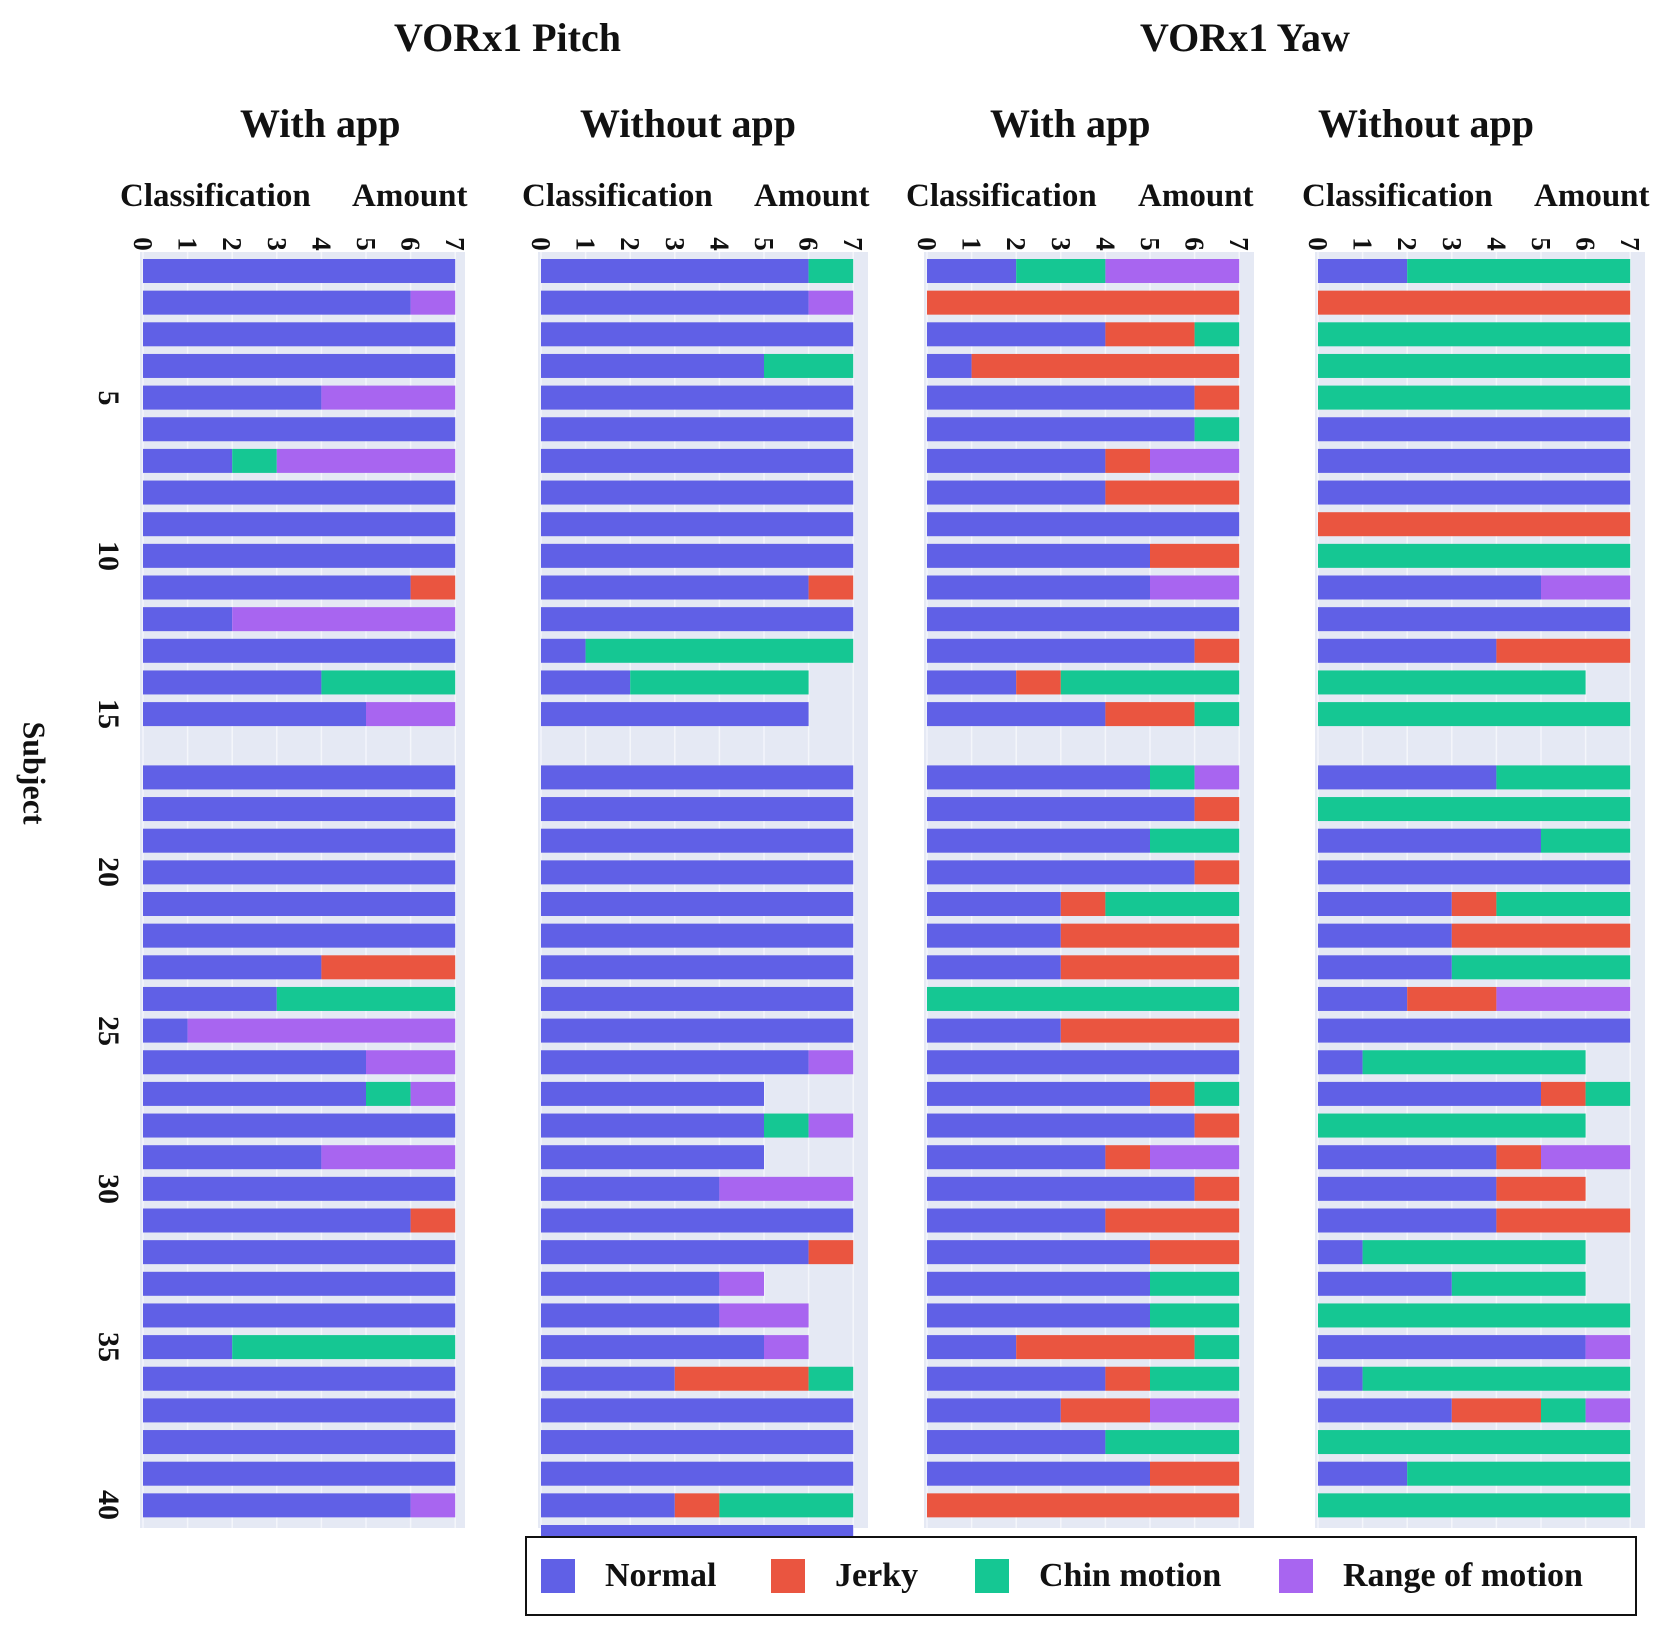 The height and width of the screenshot is (1633, 1677). Describe the element at coordinates (1563, 777) in the screenshot. I see `bar-chin-motion-p3-s17` at that location.